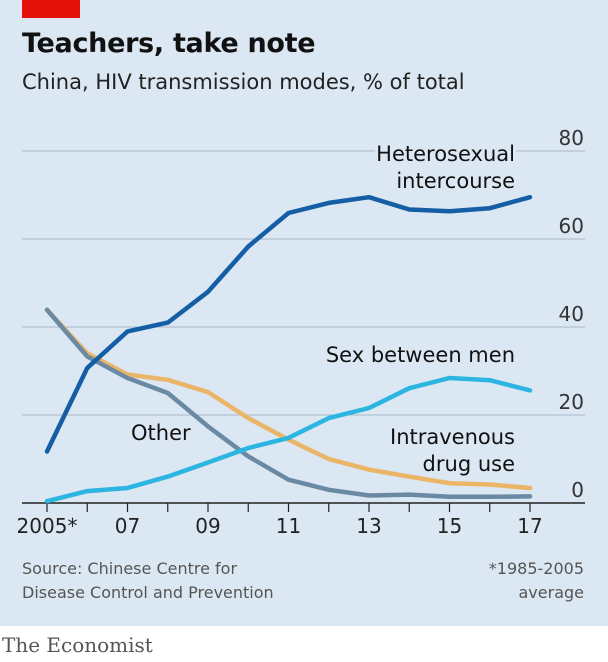 The height and width of the screenshot is (662, 608). Describe the element at coordinates (469, 464) in the screenshot. I see `series-label: drug use` at that location.